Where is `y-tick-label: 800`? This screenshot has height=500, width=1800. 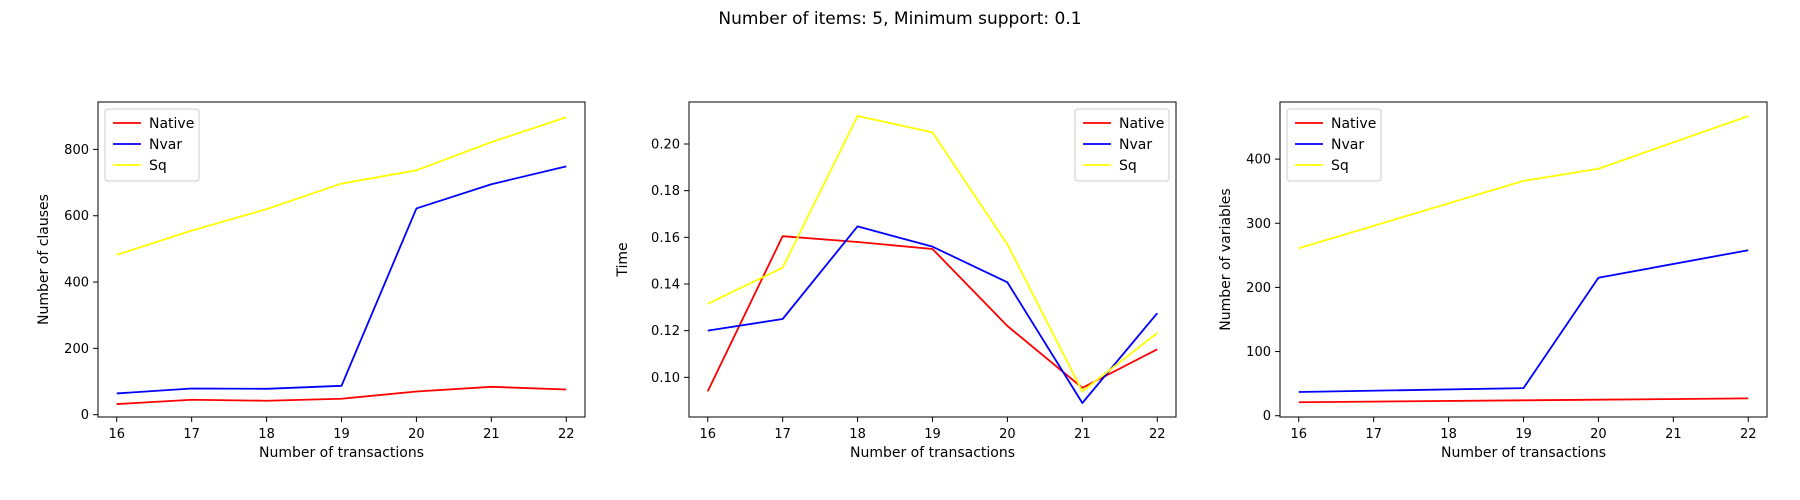
y-tick-label: 800 is located at coordinates (76, 150).